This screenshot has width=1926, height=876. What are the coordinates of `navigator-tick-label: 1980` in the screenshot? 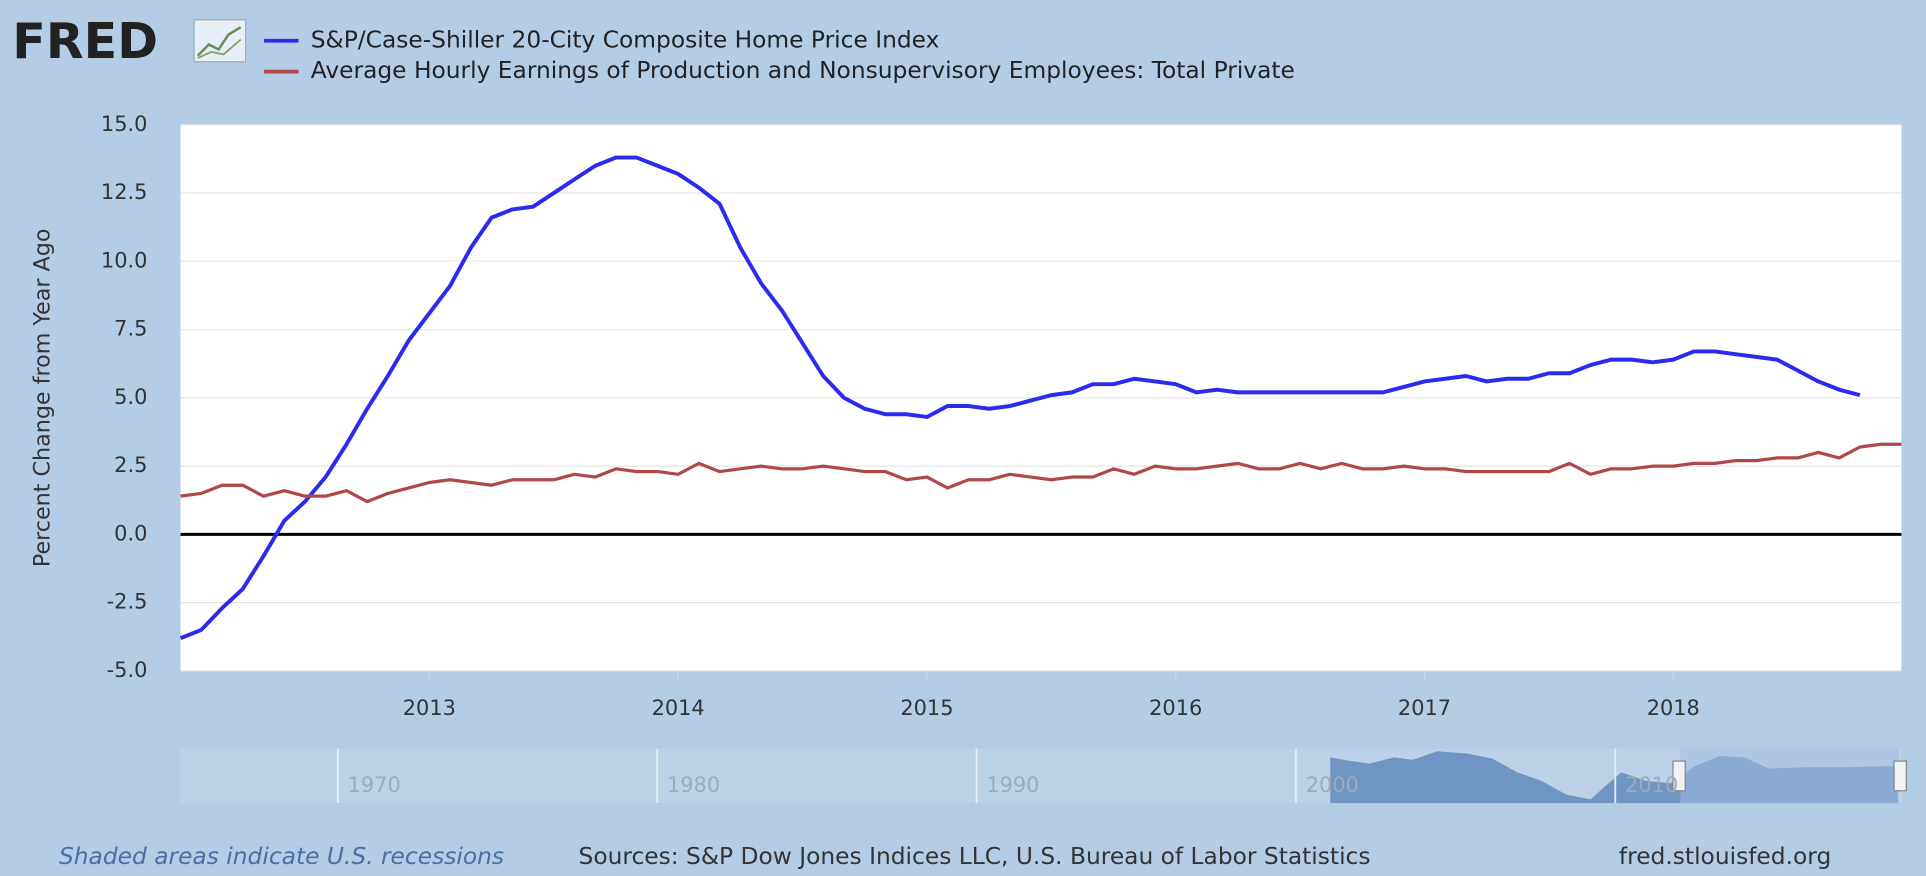 It's located at (693, 785).